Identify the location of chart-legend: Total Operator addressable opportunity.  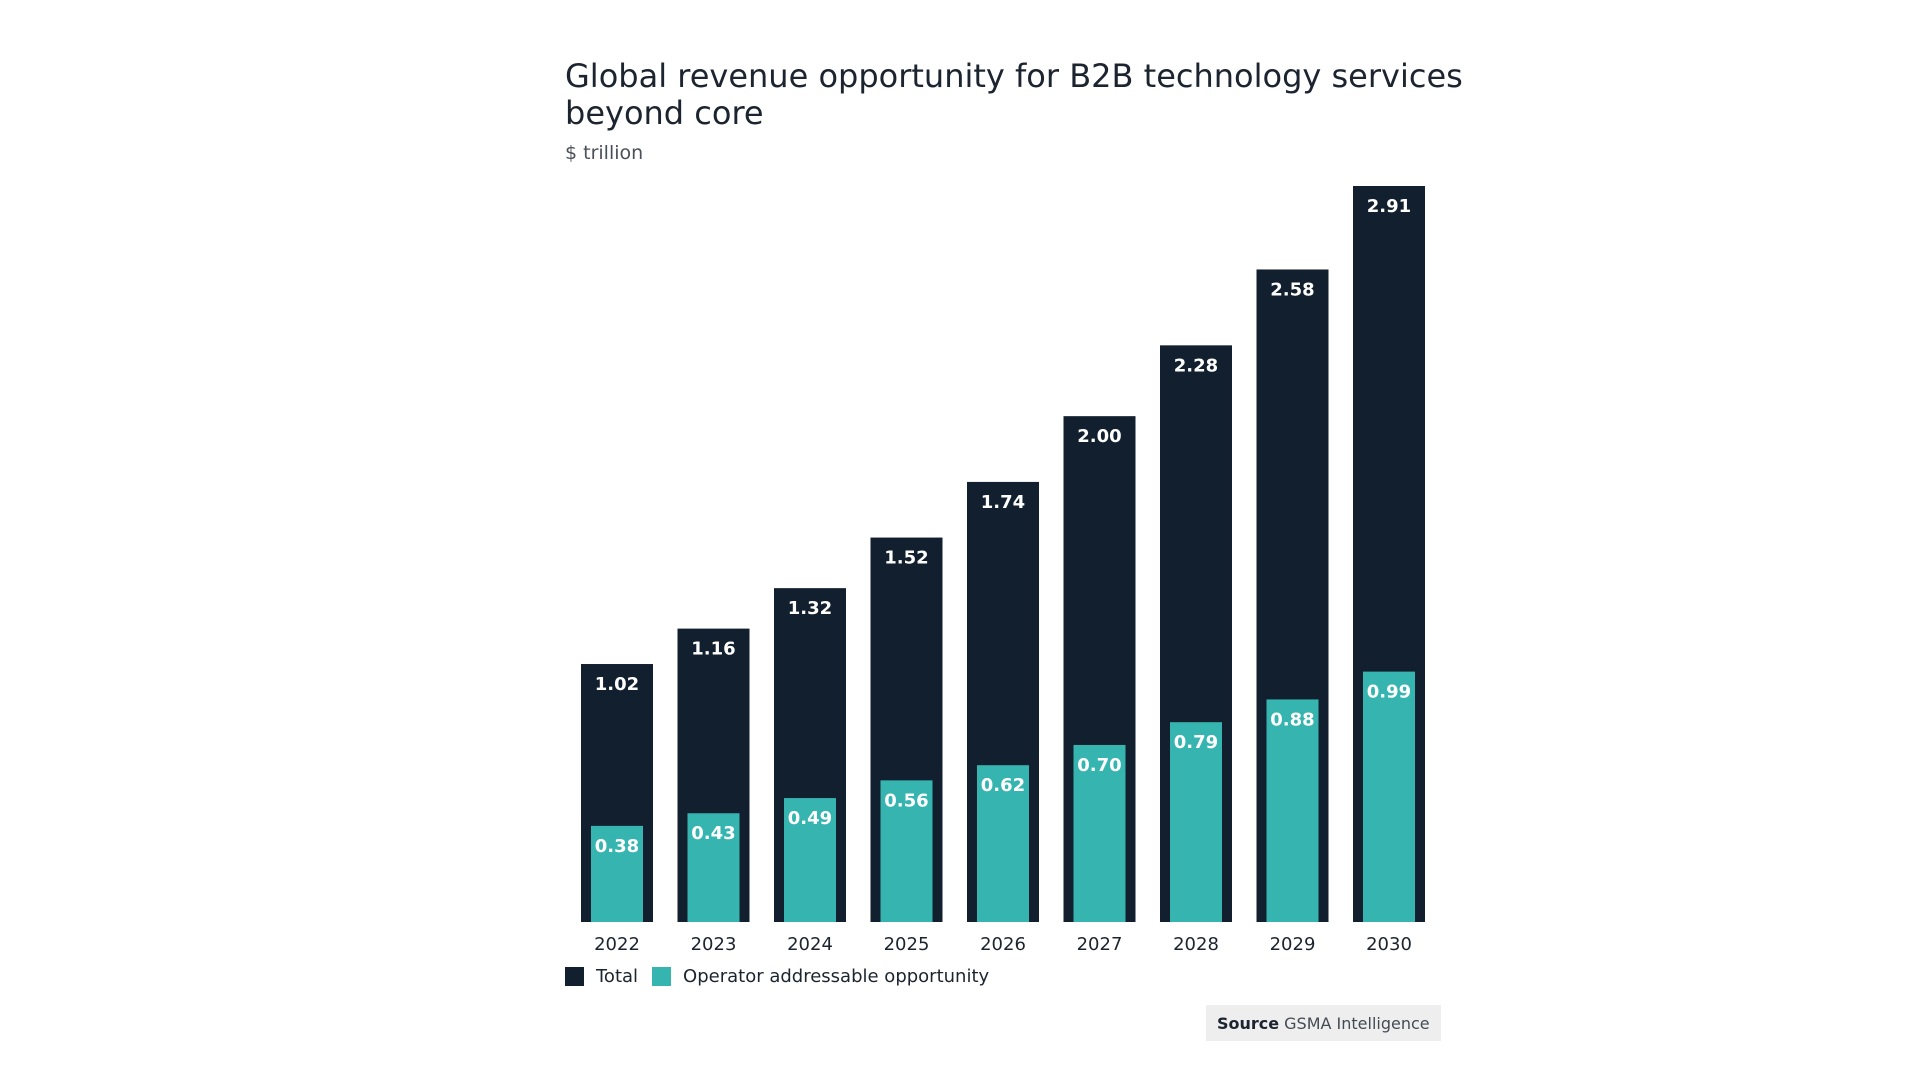
(784, 976).